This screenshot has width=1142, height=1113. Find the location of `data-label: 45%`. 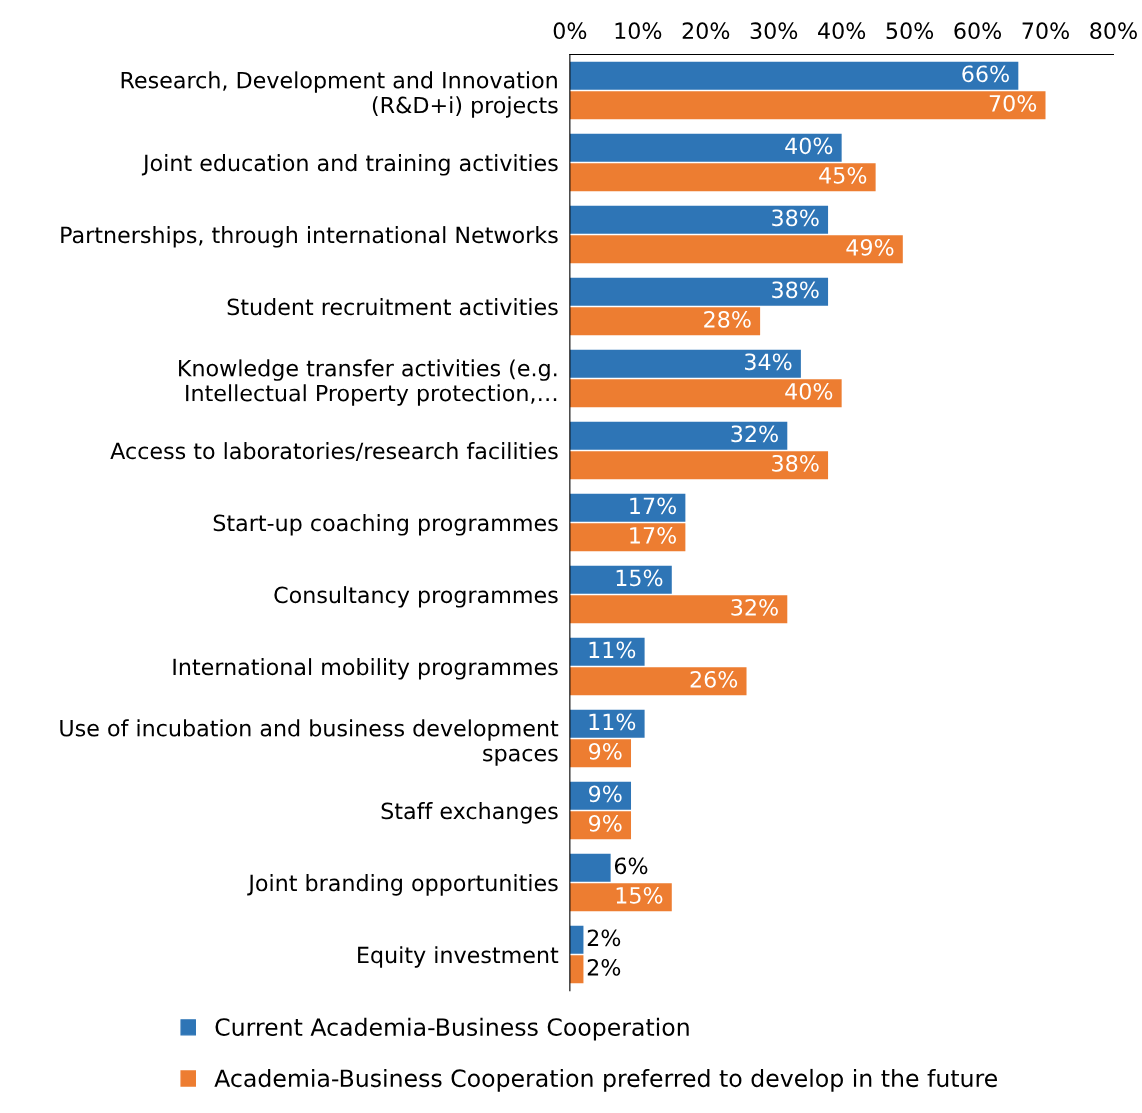

data-label: 45% is located at coordinates (843, 175).